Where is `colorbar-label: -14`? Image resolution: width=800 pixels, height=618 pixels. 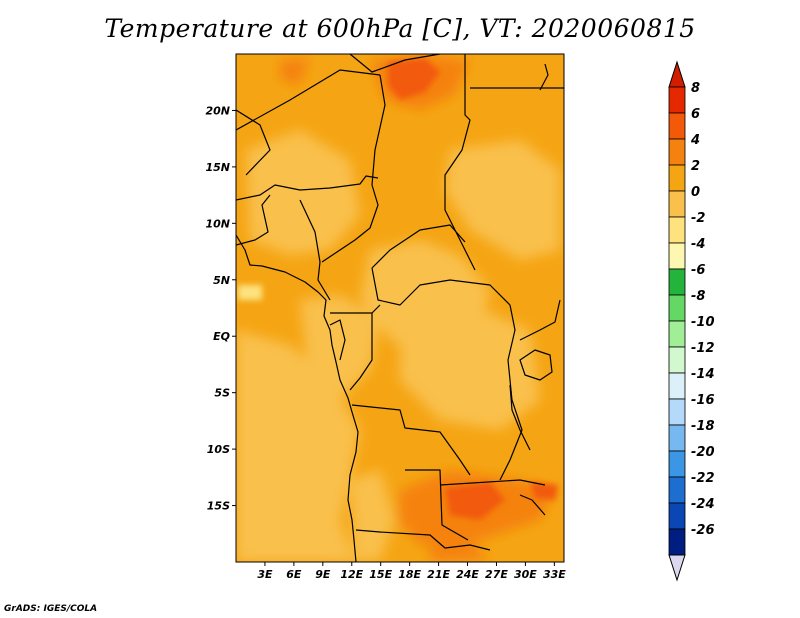 colorbar-label: -14 is located at coordinates (703, 374).